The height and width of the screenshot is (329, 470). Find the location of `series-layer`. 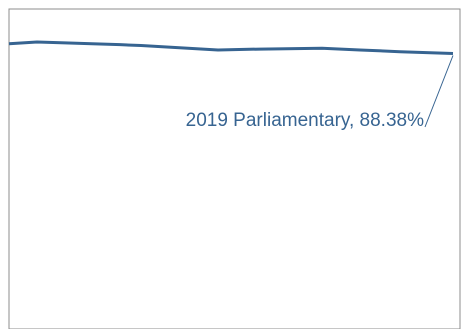

series-layer is located at coordinates (231, 47).